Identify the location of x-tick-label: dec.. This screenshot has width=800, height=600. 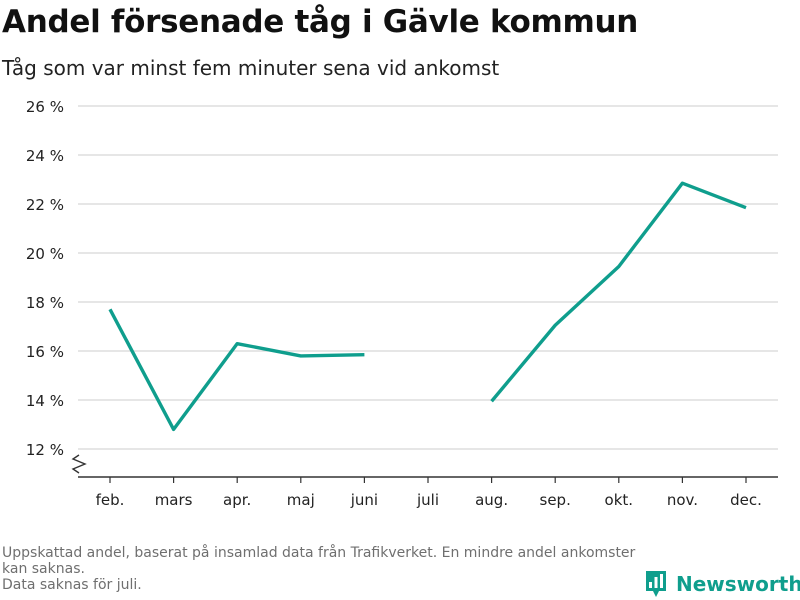
(746, 500).